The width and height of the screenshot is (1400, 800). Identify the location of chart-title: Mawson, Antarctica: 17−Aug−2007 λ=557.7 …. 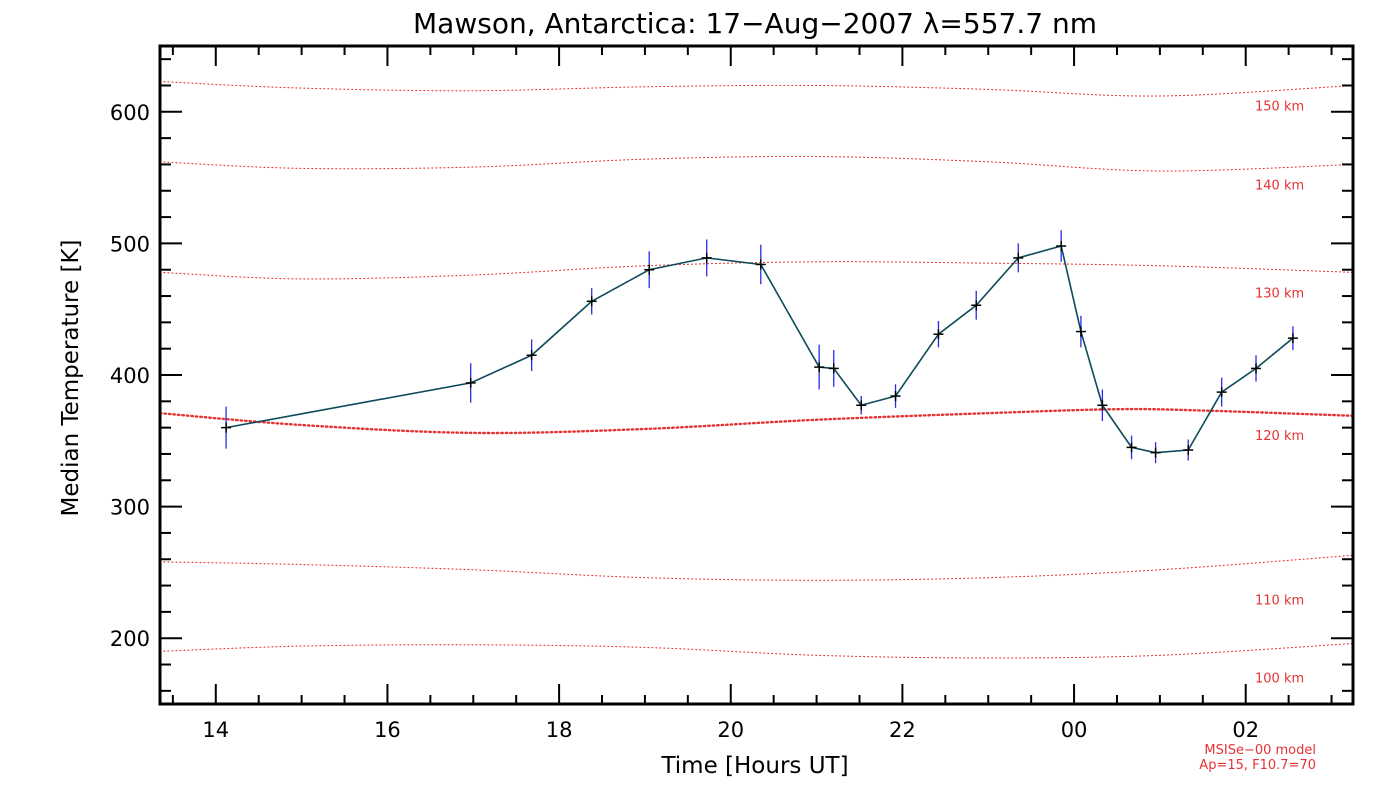
(755, 23).